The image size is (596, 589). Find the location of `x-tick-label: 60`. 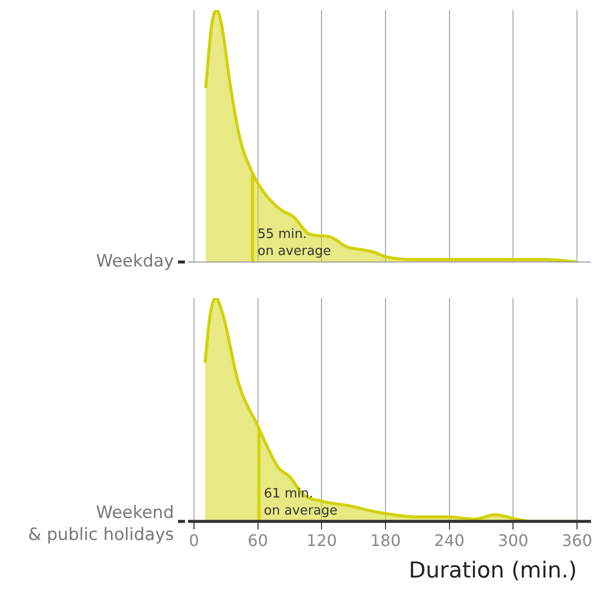

x-tick-label: 60 is located at coordinates (258, 540).